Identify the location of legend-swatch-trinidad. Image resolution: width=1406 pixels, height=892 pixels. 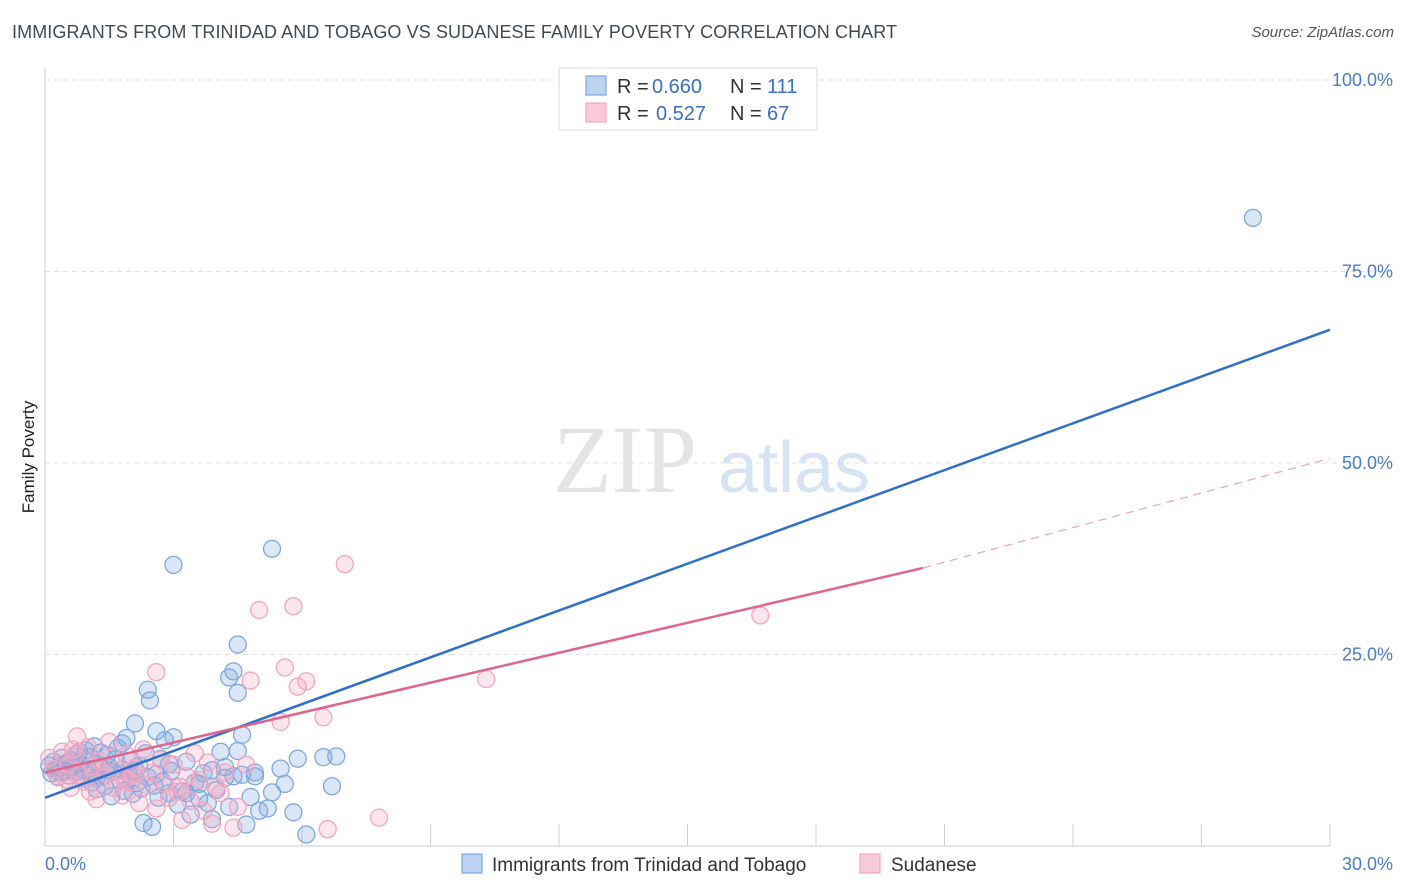
(596, 85).